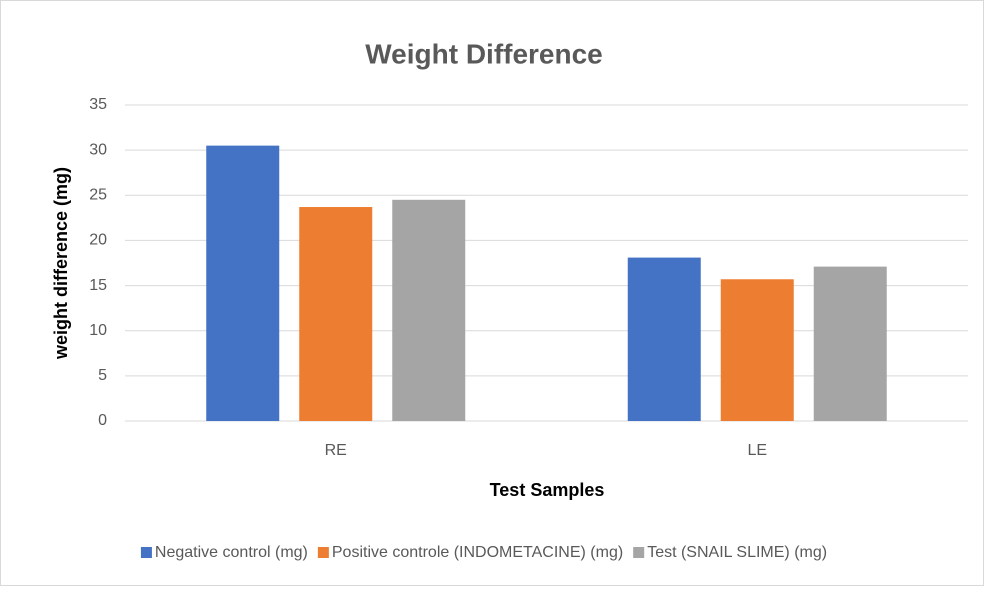 Image resolution: width=984 pixels, height=591 pixels. What do you see at coordinates (336, 450) in the screenshot?
I see `x-tick-label: RE` at bounding box center [336, 450].